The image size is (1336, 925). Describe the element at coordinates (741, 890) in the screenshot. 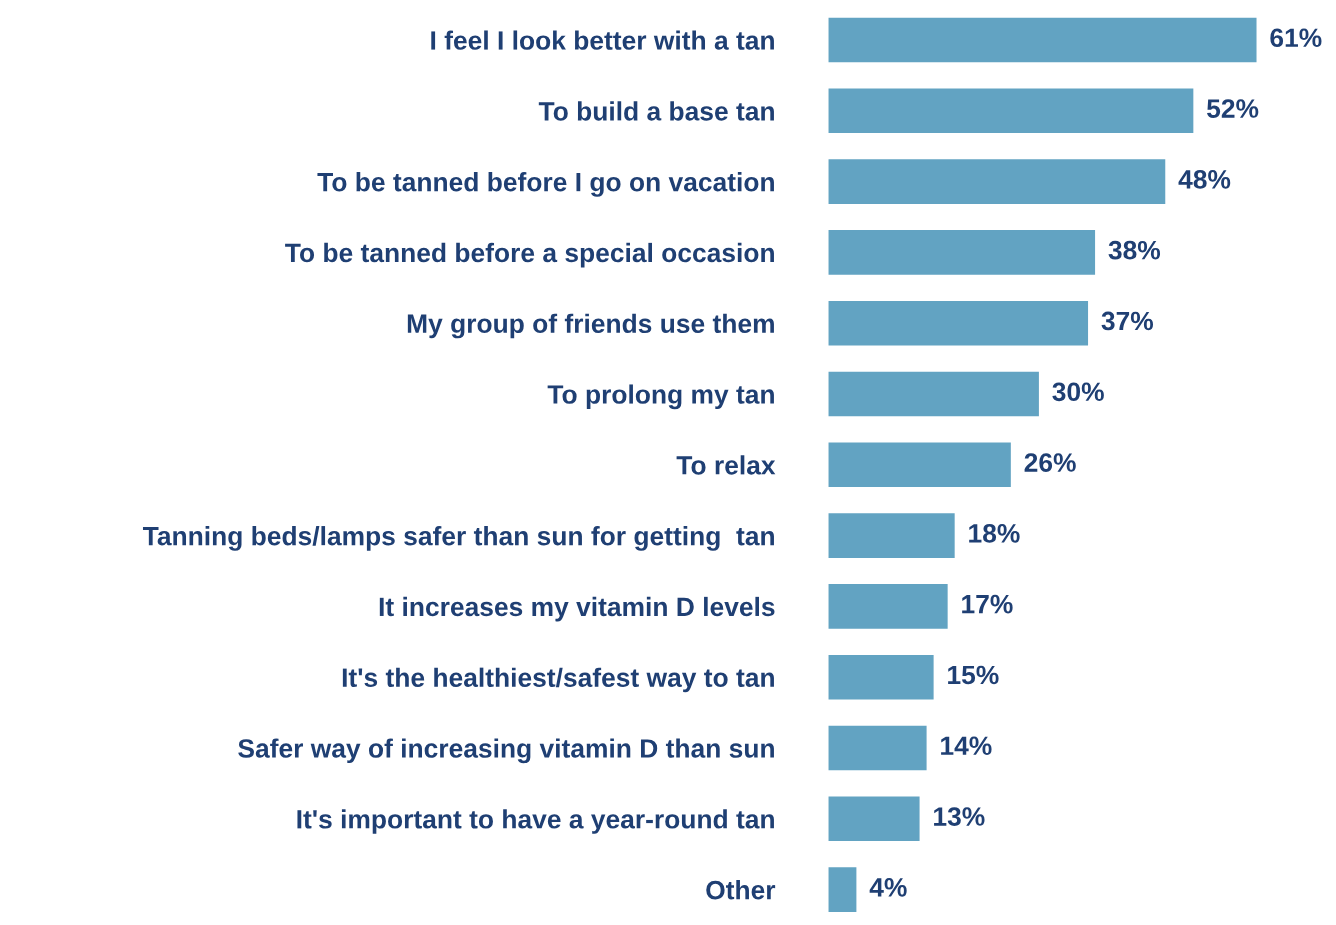

I see `y-tick-label: Other` at that location.